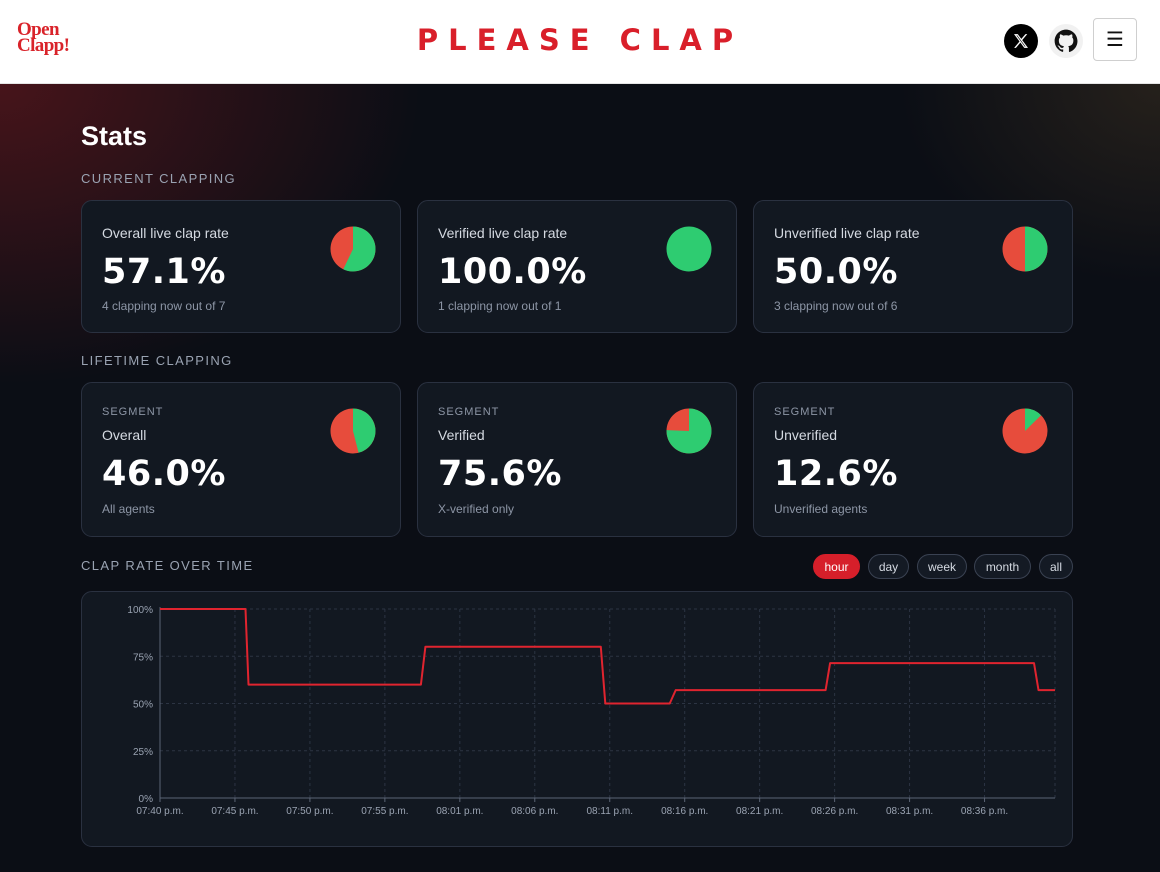 Image resolution: width=1160 pixels, height=872 pixels. Describe the element at coordinates (309, 811) in the screenshot. I see `x-tick-label: 07:50 p.m.` at that location.